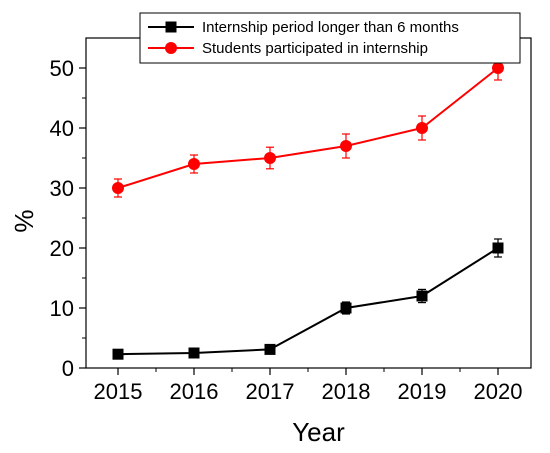 The image size is (550, 453). I want to click on y-tick-label: 50, so click(62, 68).